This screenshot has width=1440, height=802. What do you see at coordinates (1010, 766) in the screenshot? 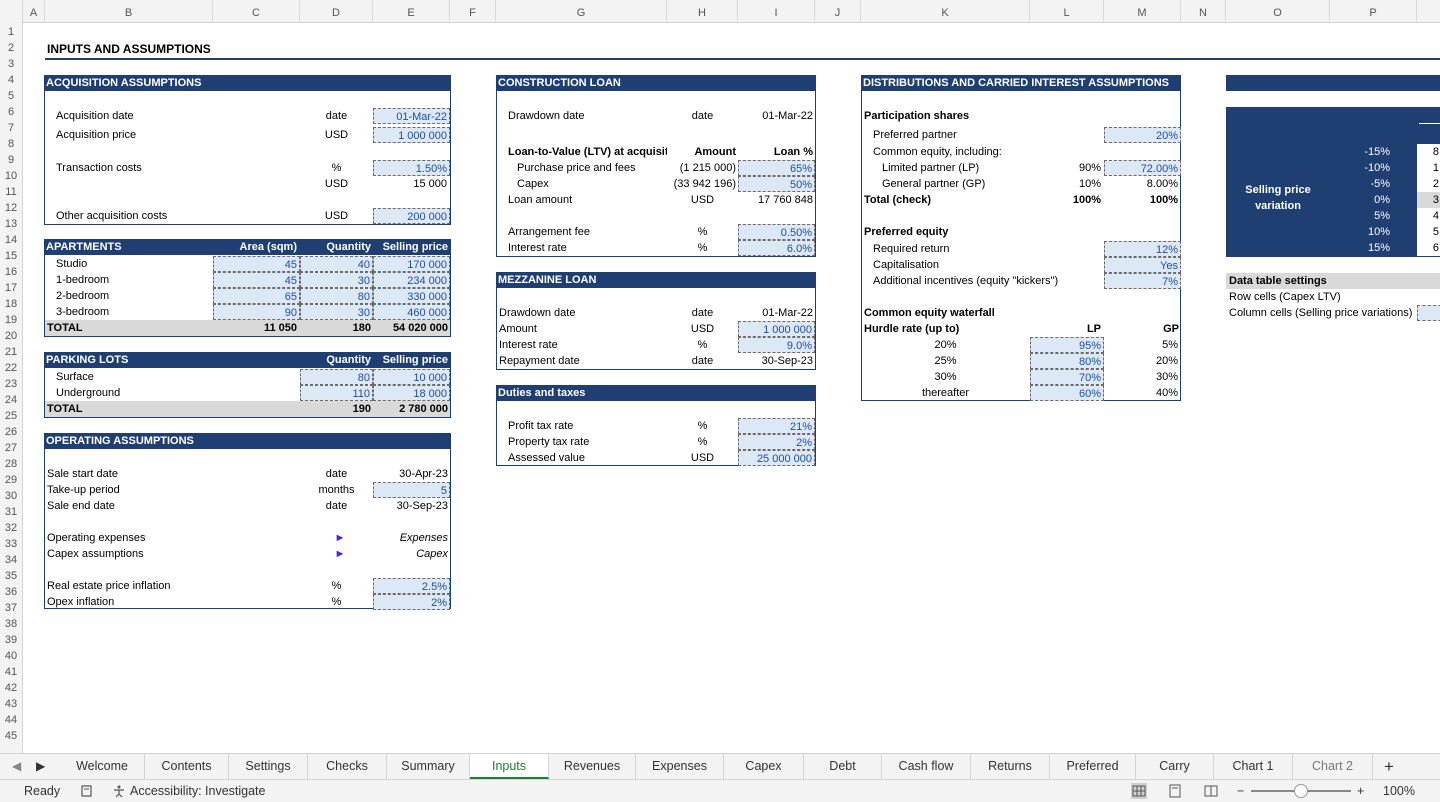
I see `sheet-tab: Returns` at bounding box center [1010, 766].